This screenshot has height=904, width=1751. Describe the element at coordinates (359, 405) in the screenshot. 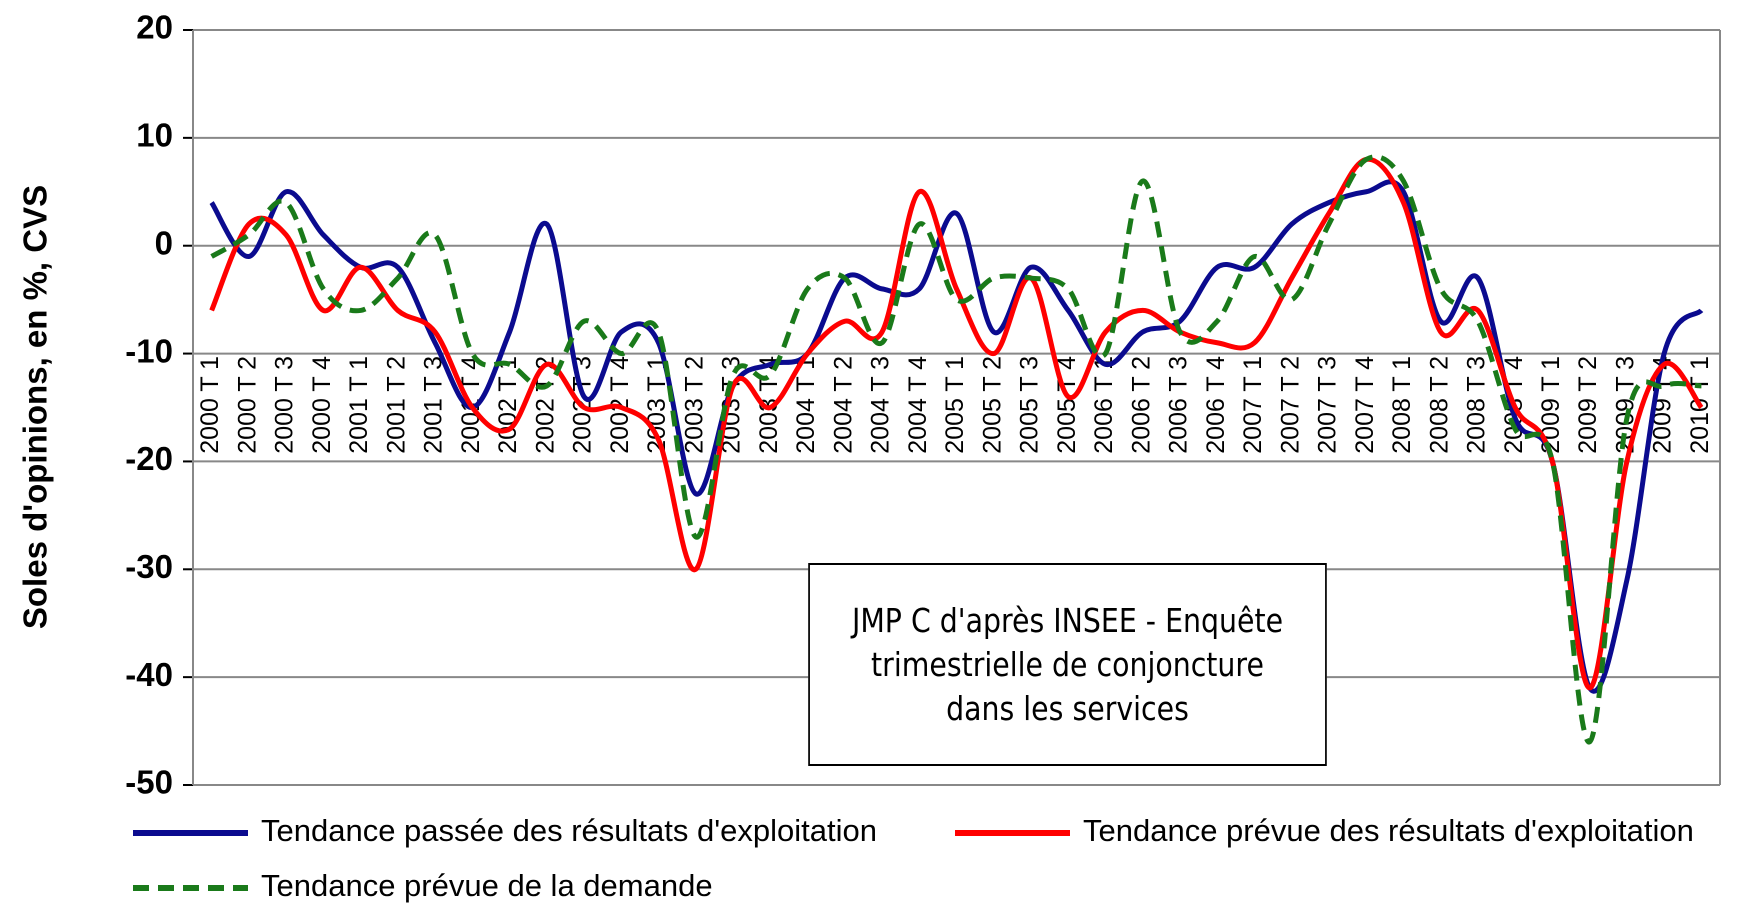

I see `x-tick-label: 2001 T 1` at that location.